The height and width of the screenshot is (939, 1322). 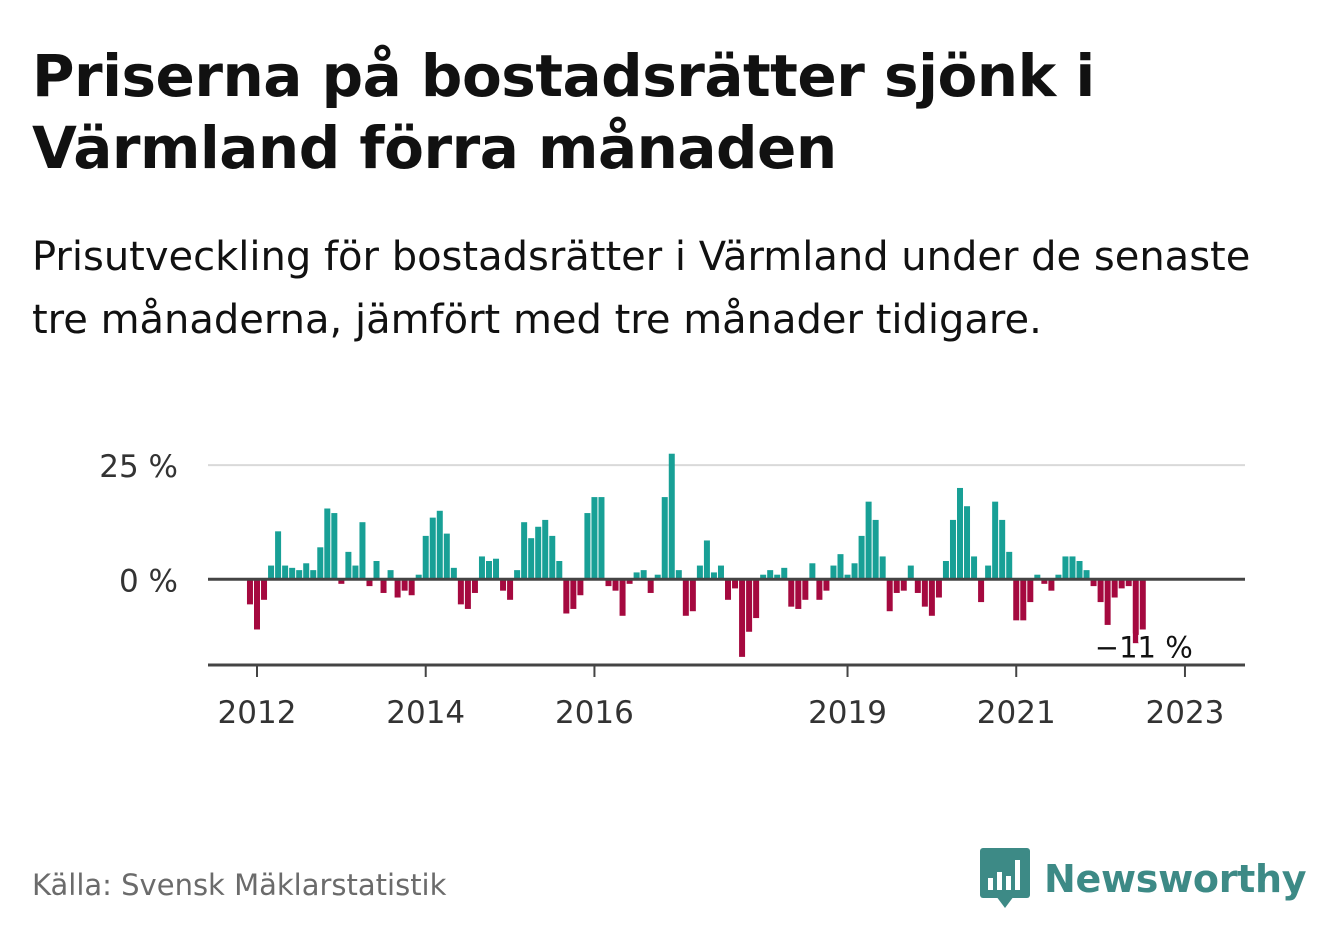 I want to click on last-value-label: −11 %, so click(x=1144, y=647).